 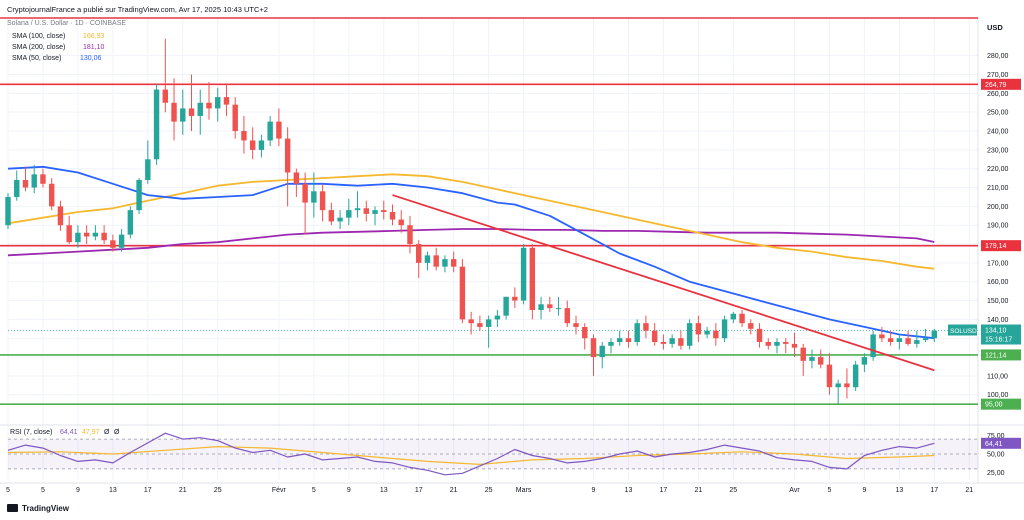 I want to click on time-tick-label: 9, so click(x=349, y=490).